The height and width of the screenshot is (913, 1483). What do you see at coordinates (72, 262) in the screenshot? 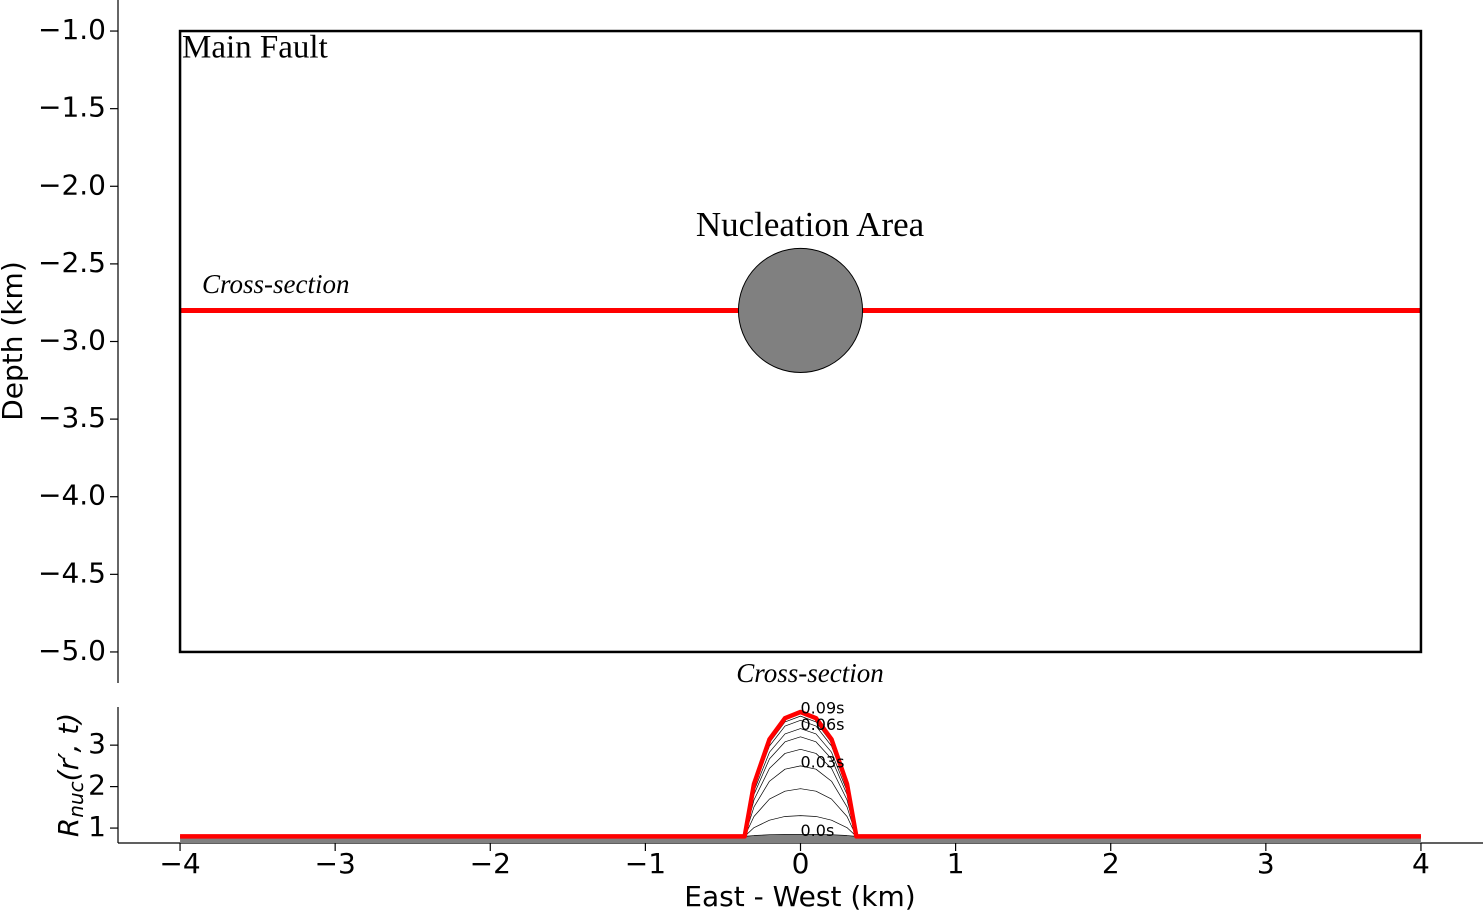
I see `y-tick-label: −2.5` at bounding box center [72, 262].